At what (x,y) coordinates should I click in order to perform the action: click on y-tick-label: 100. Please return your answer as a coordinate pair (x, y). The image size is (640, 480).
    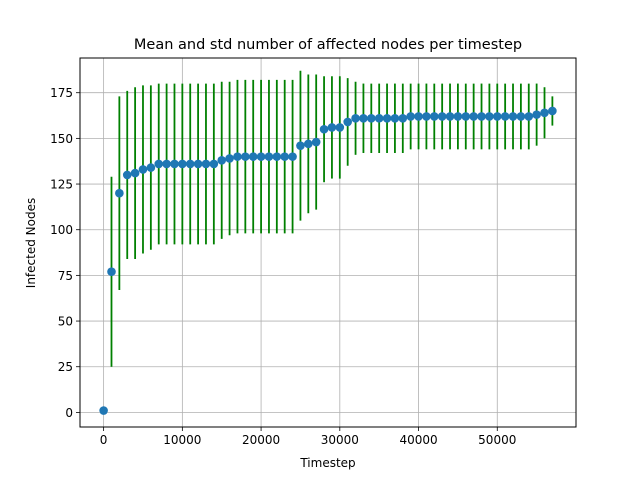
    Looking at the image, I should click on (61, 230).